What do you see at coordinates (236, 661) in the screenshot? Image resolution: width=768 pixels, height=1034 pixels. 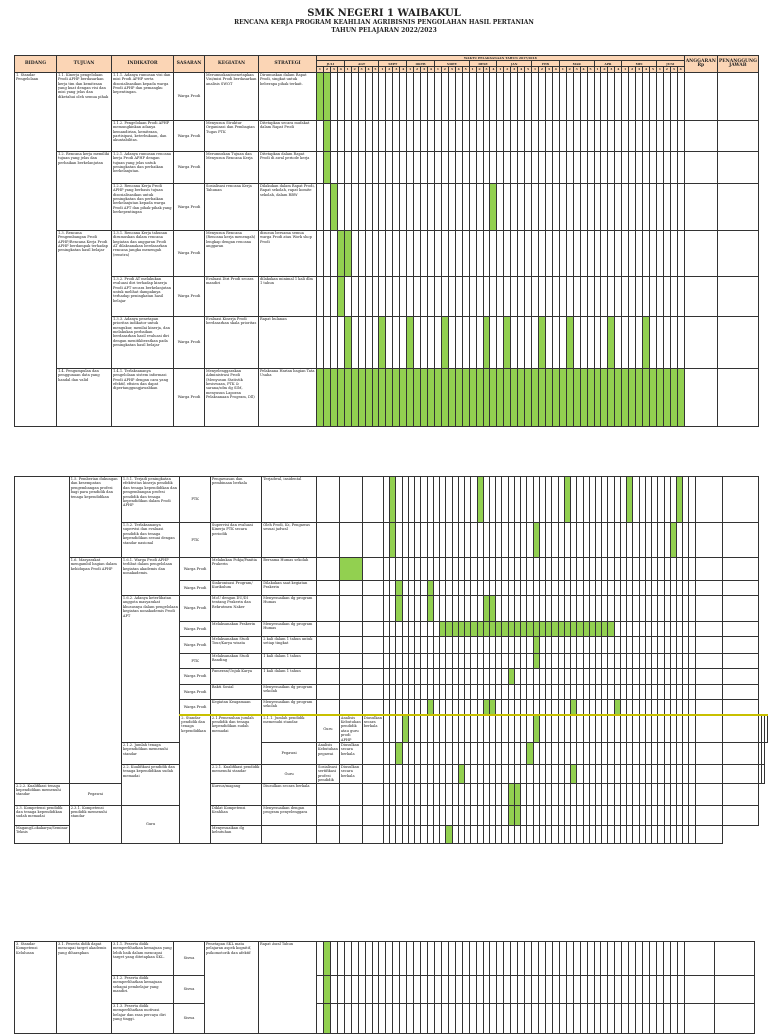 I see `kegiatan-cell: Melaksanakan Studi Banding` at bounding box center [236, 661].